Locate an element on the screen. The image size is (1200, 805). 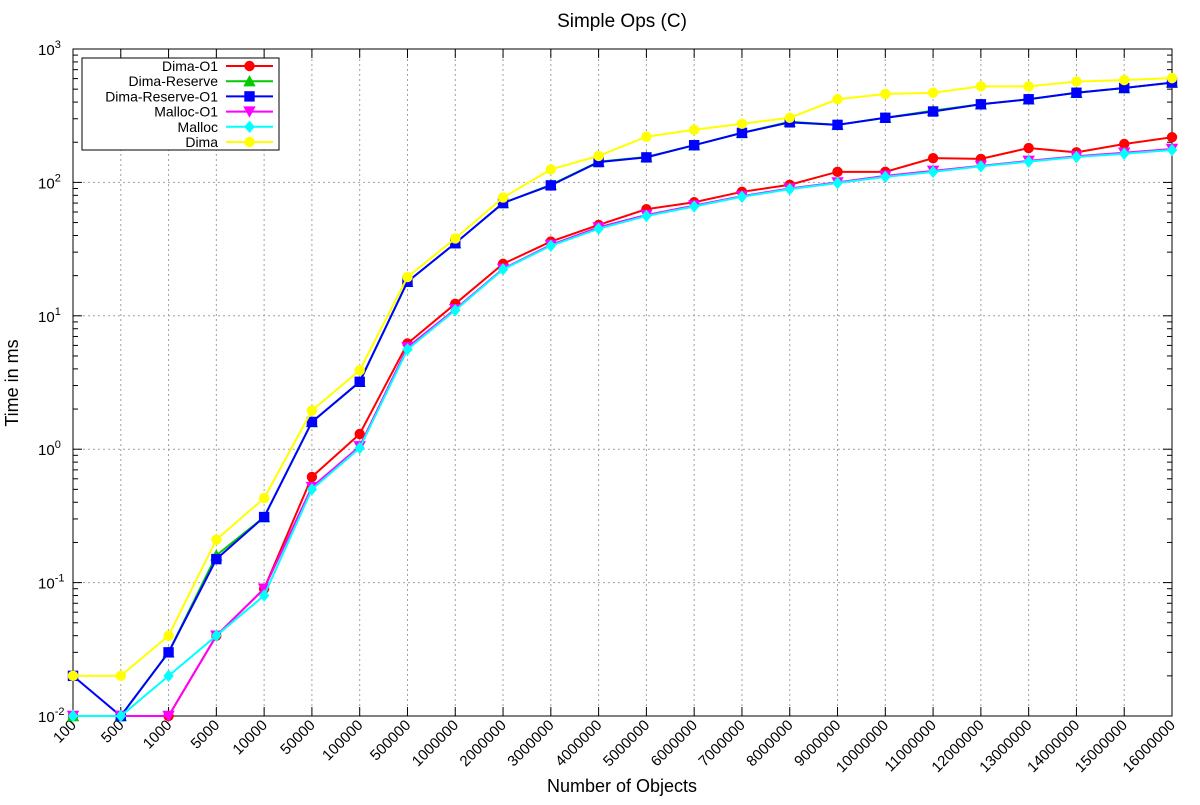
y-tick-label: 10³ is located at coordinates (49, 49).